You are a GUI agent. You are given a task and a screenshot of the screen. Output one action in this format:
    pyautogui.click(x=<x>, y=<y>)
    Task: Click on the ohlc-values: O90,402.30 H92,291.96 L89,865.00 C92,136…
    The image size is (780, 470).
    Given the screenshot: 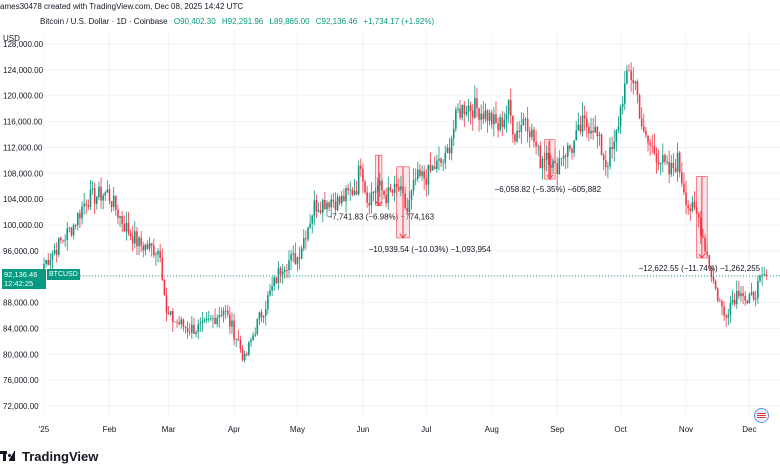 What is the action you would take?
    pyautogui.click(x=306, y=21)
    